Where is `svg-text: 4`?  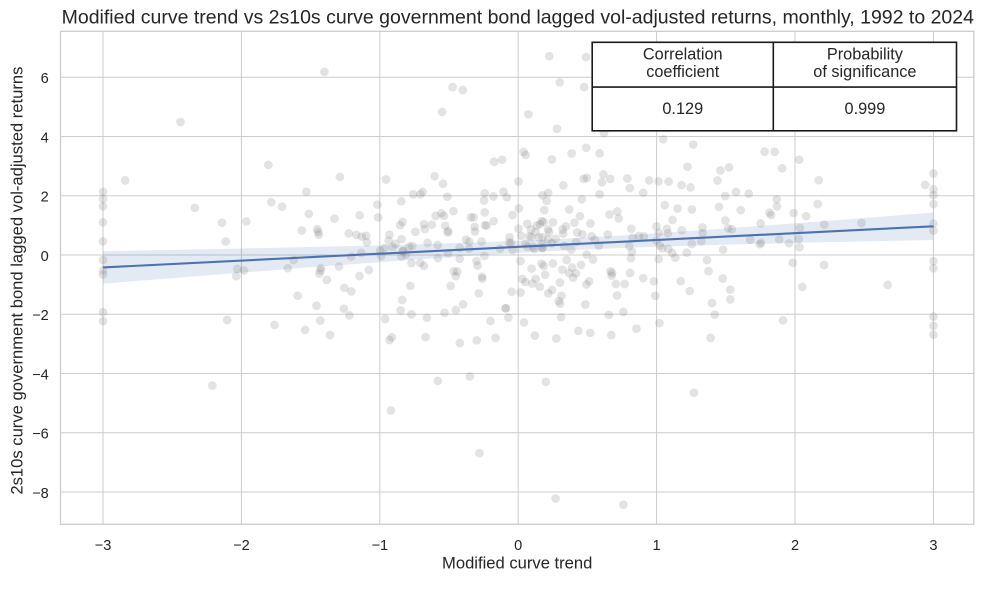 svg-text: 4 is located at coordinates (45, 138).